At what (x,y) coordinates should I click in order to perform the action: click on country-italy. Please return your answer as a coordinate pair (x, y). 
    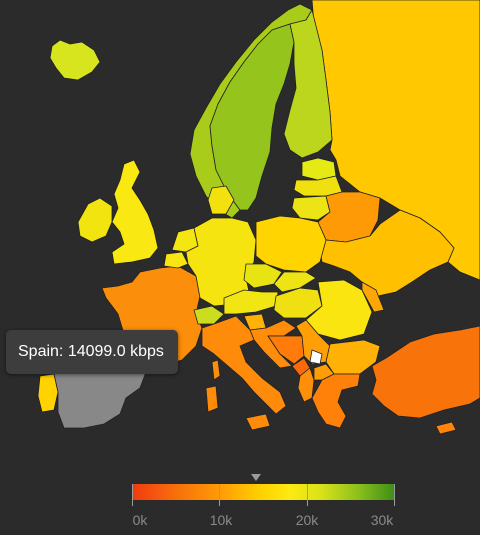
    Looking at the image, I should click on (244, 365).